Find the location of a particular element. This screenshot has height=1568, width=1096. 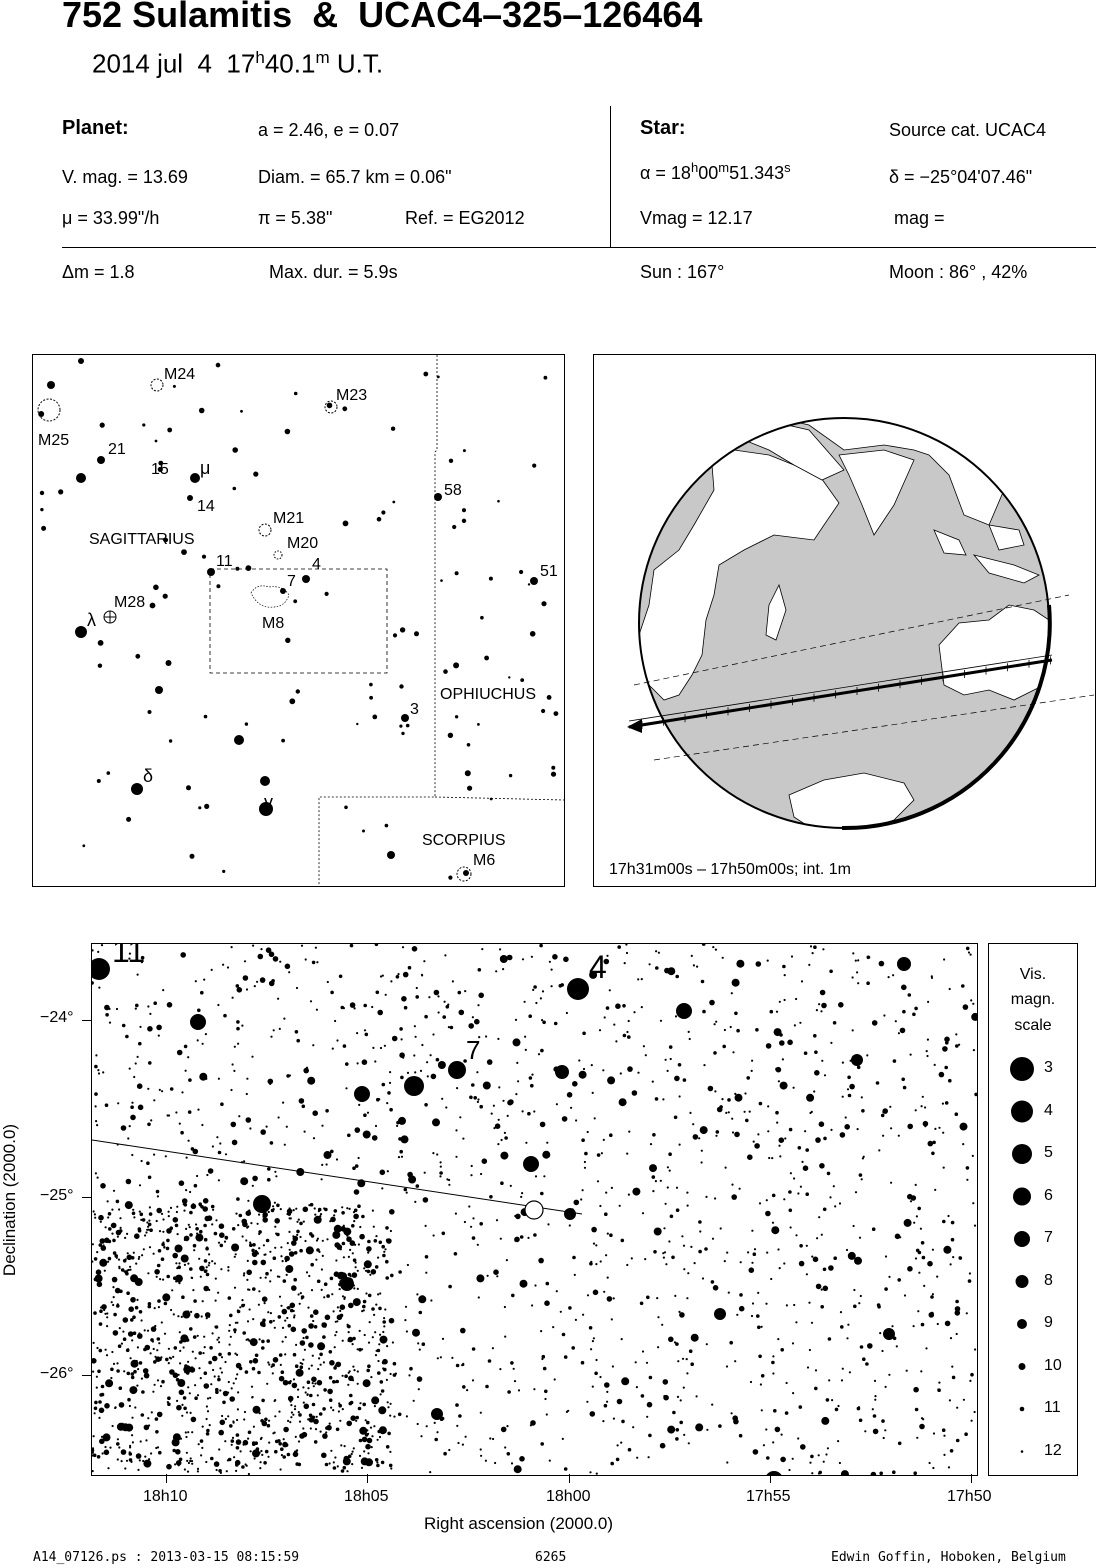

m20-nebula-symbol is located at coordinates (278, 555).